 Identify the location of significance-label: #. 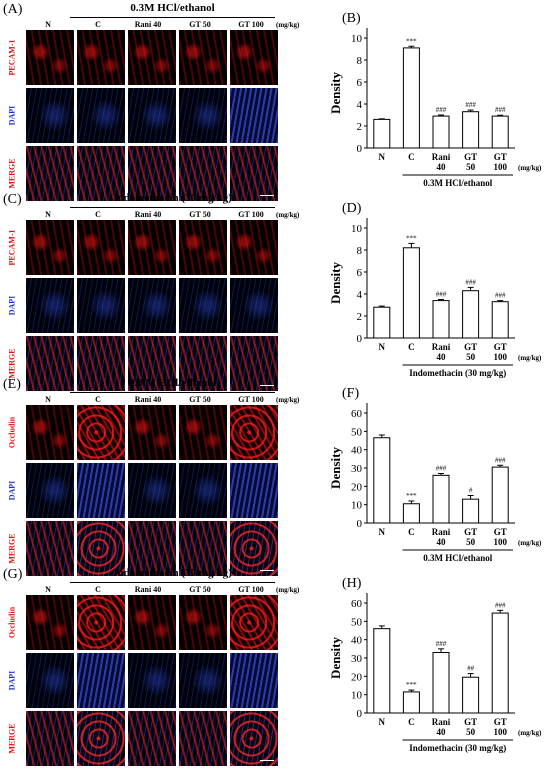
(471, 491).